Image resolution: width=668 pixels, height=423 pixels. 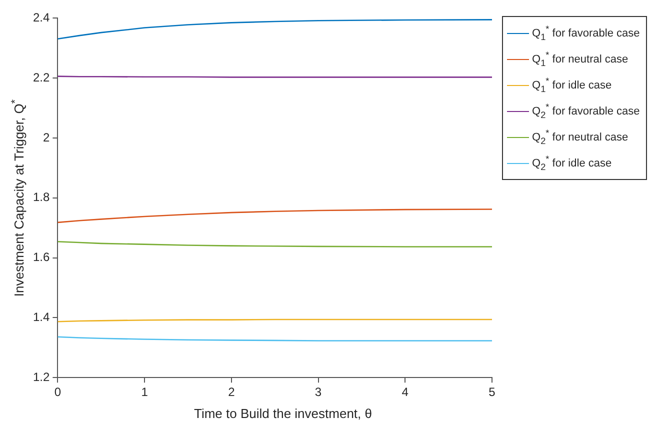 What do you see at coordinates (41, 197) in the screenshot?
I see `y-tick-label: 1.8` at bounding box center [41, 197].